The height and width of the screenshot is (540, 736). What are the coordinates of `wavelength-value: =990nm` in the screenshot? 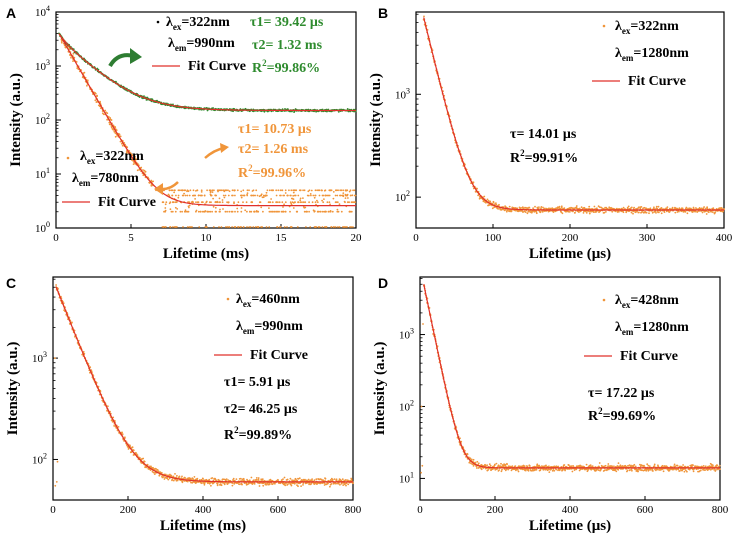 It's located at (278, 326).